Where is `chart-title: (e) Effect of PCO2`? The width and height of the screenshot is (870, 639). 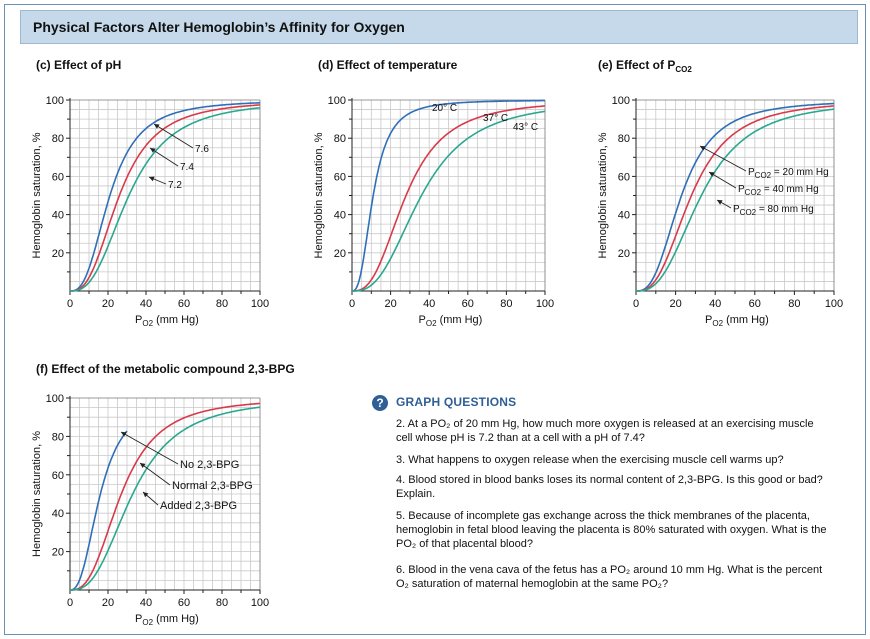
chart-title: (e) Effect of PCO2 is located at coordinates (645, 66).